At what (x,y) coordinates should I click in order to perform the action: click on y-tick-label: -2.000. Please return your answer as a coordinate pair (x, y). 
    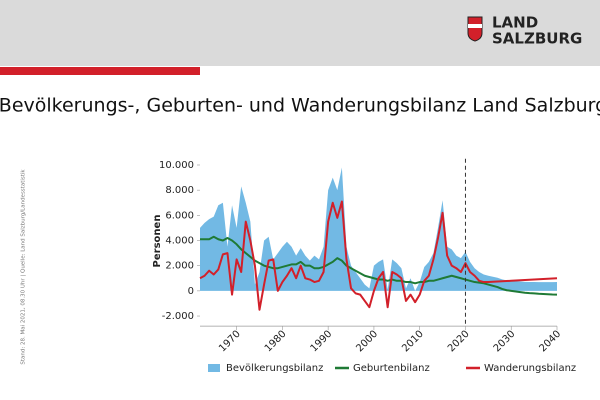
    Looking at the image, I should click on (178, 316).